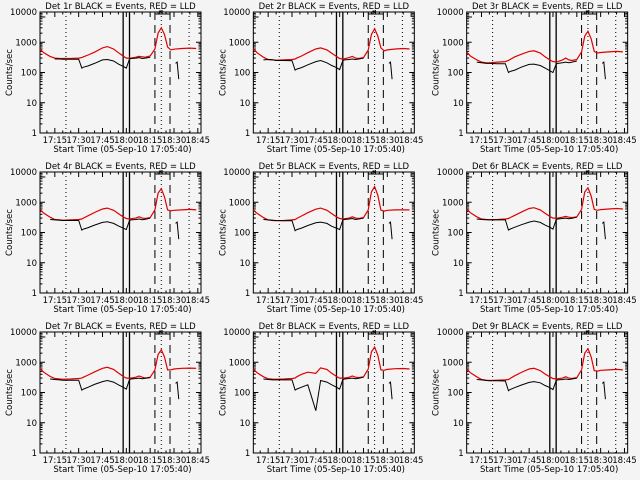 This screenshot has width=640, height=480. Describe the element at coordinates (547, 7) in the screenshot. I see `chart-title: Det 3r BLACK = Events, RED = LLD` at that location.